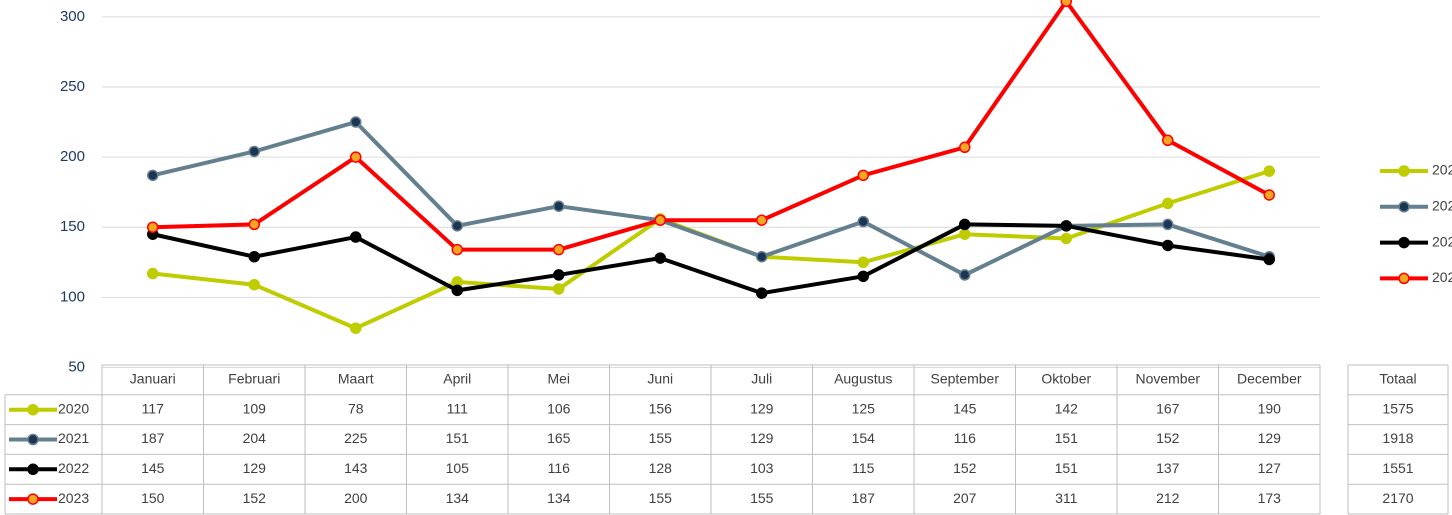 This screenshot has width=1452, height=515. What do you see at coordinates (965, 379) in the screenshot?
I see `x-tick-label: September` at bounding box center [965, 379].